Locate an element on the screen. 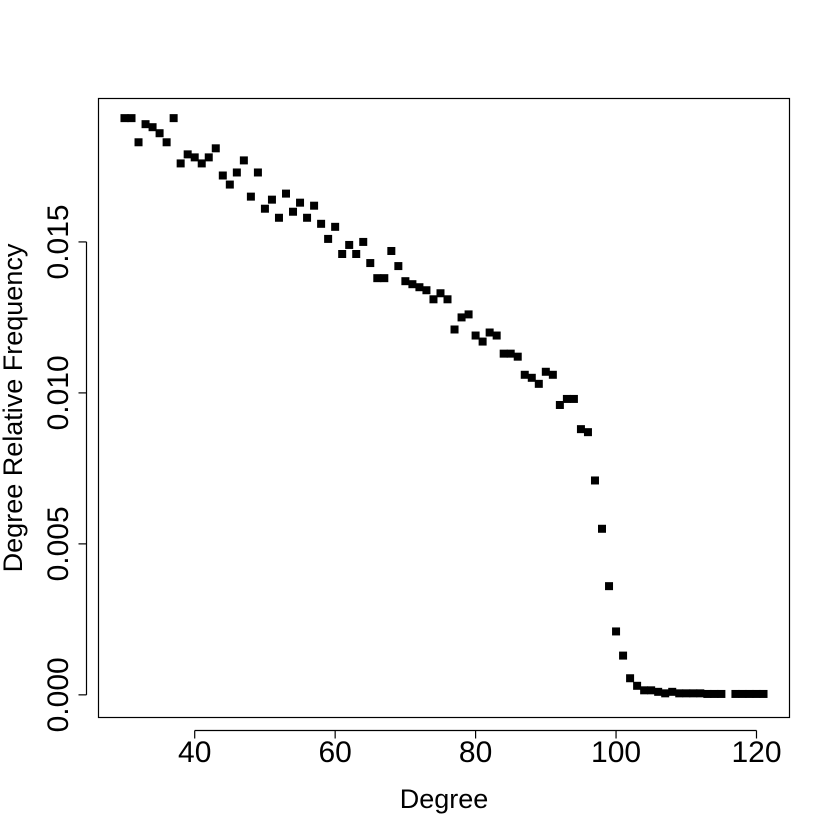 The height and width of the screenshot is (840, 840). x-tick-label: 120 is located at coordinates (756, 752).